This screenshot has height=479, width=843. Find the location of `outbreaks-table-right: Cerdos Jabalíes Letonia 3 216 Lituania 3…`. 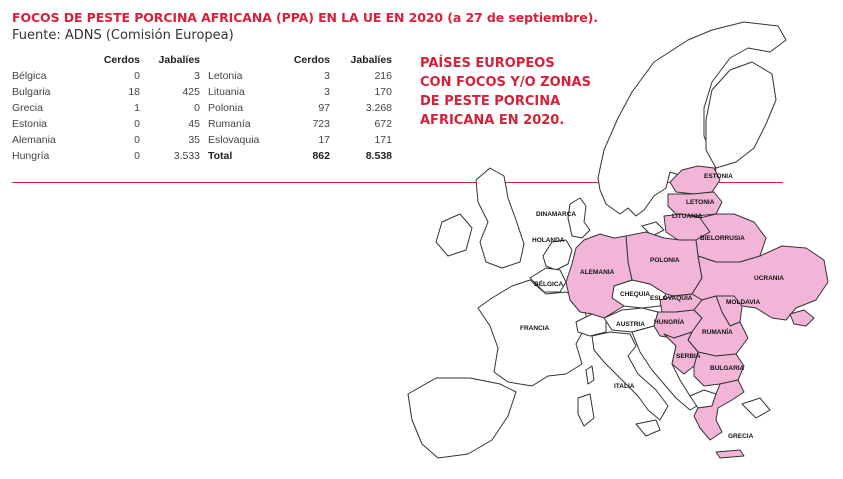

outbreaks-table-right: Cerdos Jabalíes Letonia 3 216 Lituania 3… is located at coordinates (300, 108).